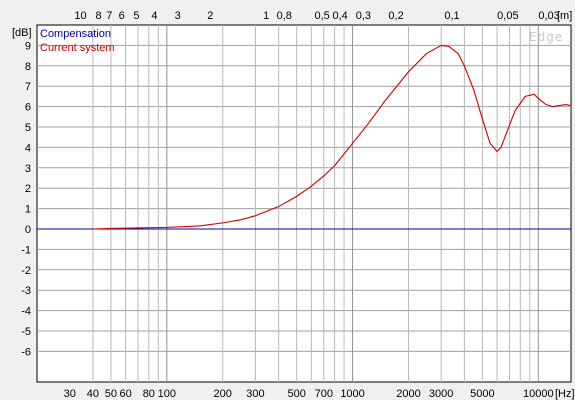  Describe the element at coordinates (28, 210) in the screenshot. I see `y-tick-label: 1` at that location.